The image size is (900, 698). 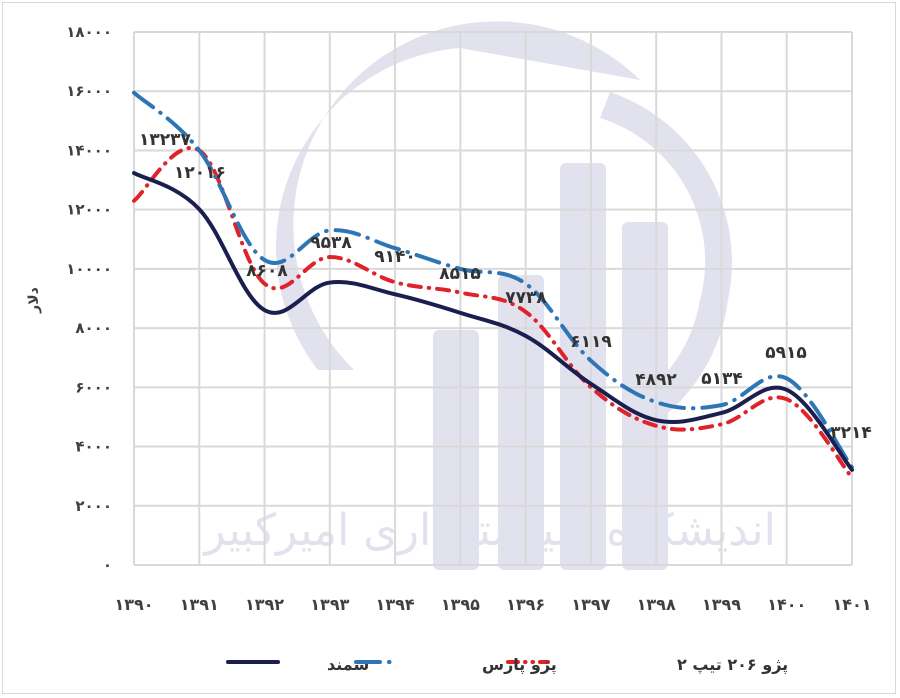 What do you see at coordinates (656, 380) in the screenshot?
I see `data-label: ۴۸۹۲` at bounding box center [656, 380].